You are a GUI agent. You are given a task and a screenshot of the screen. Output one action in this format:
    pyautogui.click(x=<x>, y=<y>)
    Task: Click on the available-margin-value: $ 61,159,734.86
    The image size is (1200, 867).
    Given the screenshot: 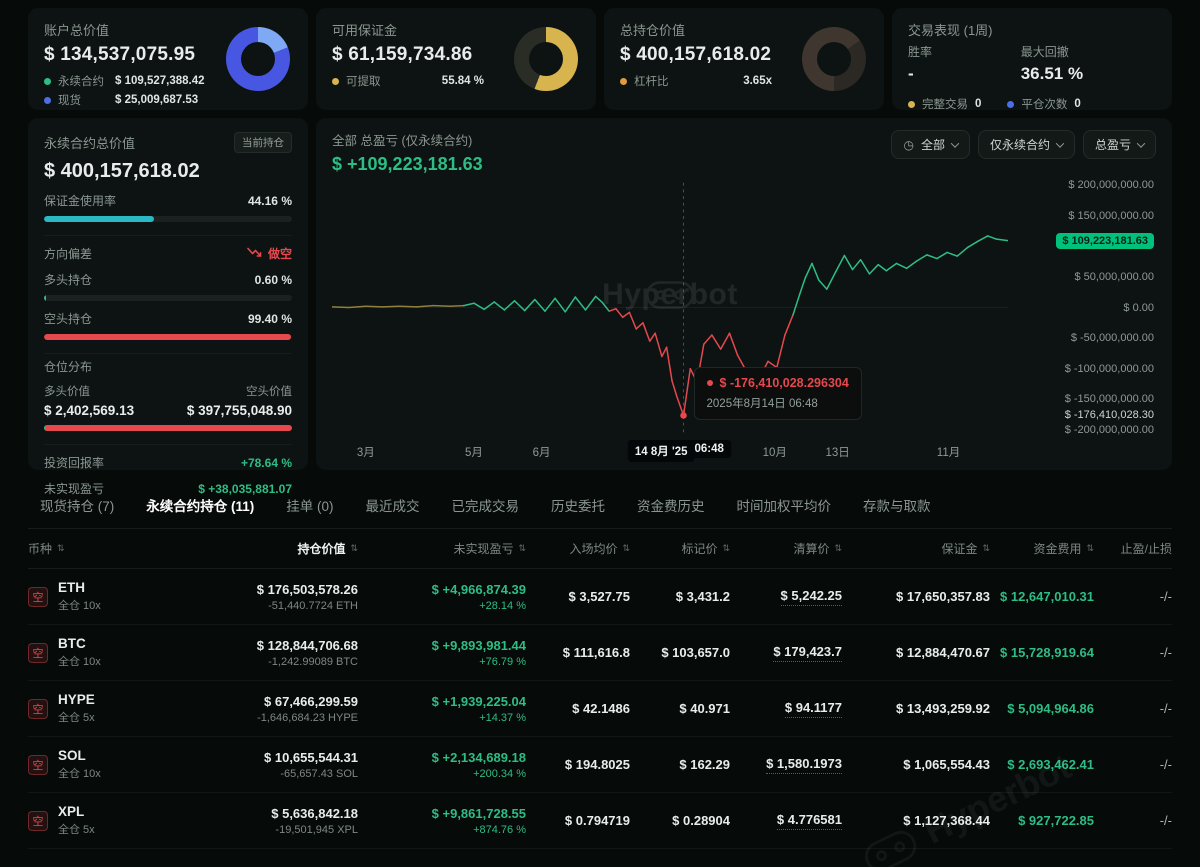 What is the action you would take?
    pyautogui.click(x=402, y=54)
    